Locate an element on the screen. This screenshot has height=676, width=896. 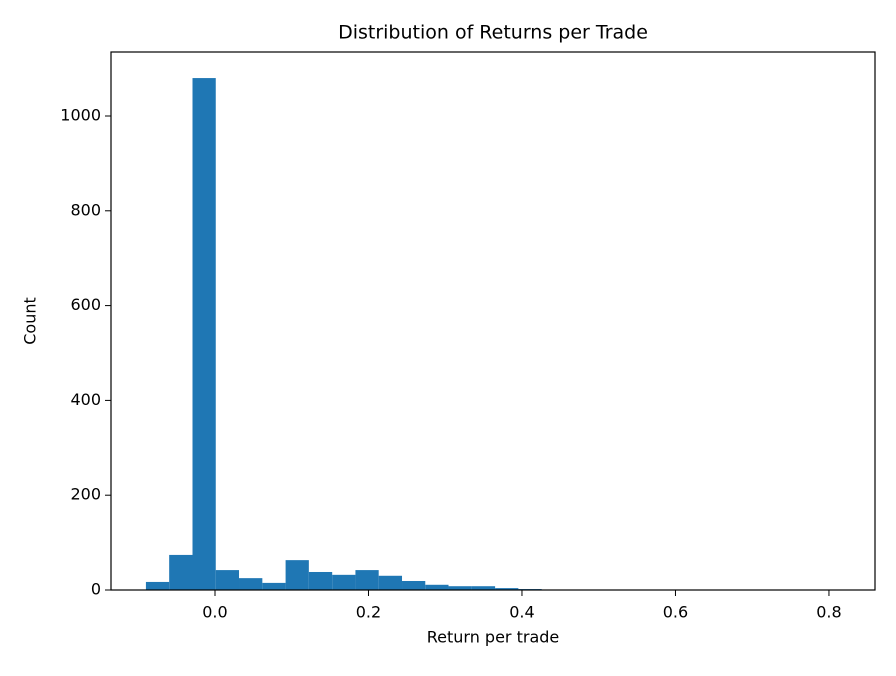
chart-title: Distribution of Returns per Trade is located at coordinates (493, 33).